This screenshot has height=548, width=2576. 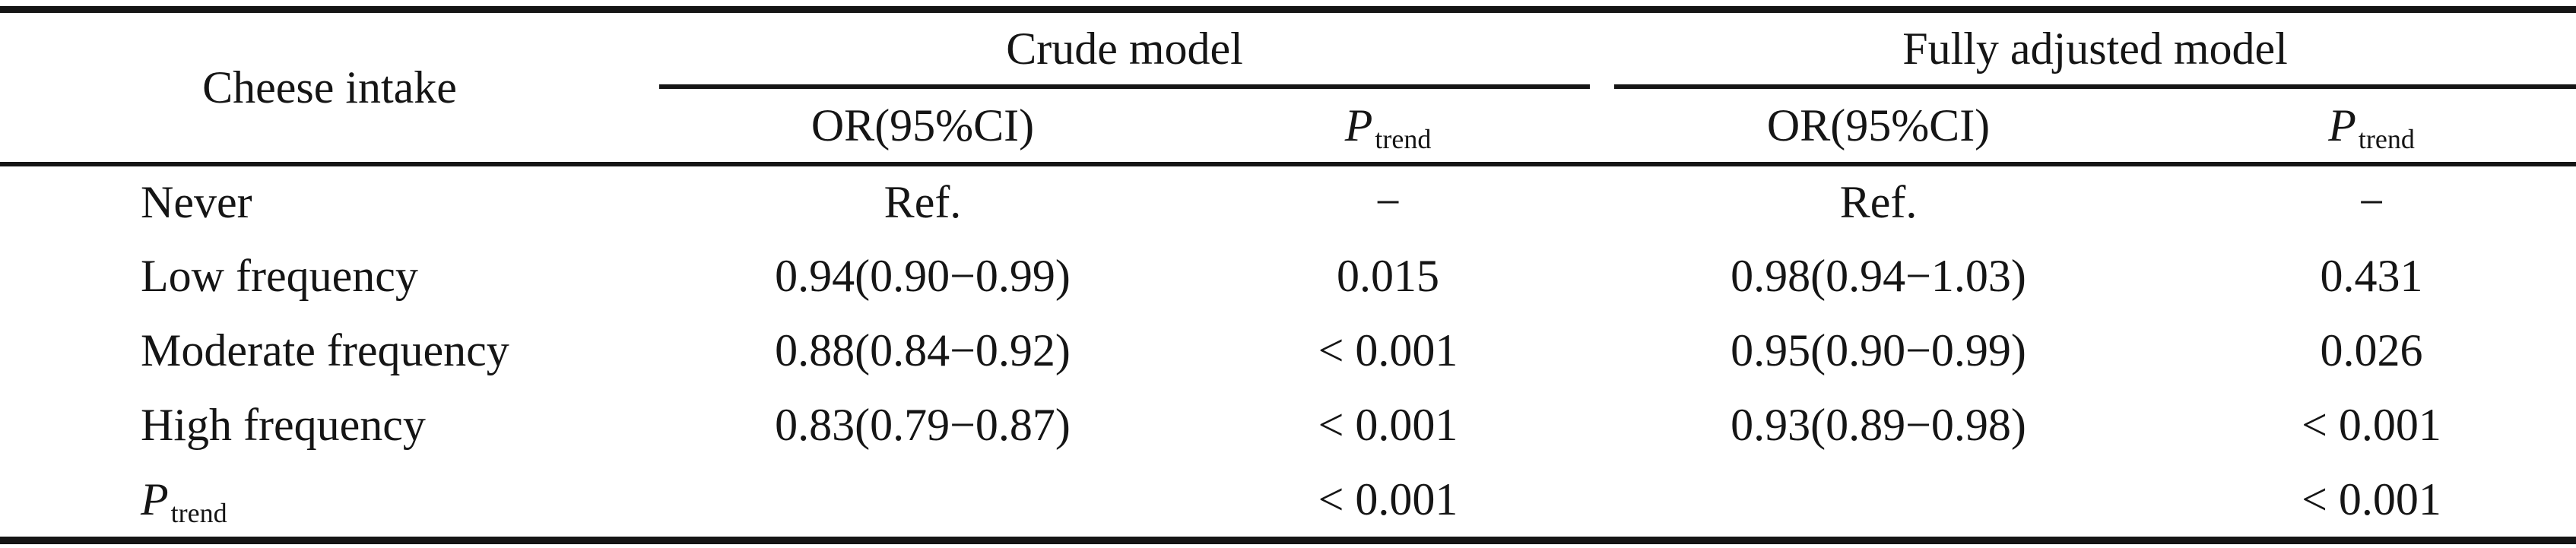 I want to click on crude-or-cell: Ref., so click(x=923, y=202).